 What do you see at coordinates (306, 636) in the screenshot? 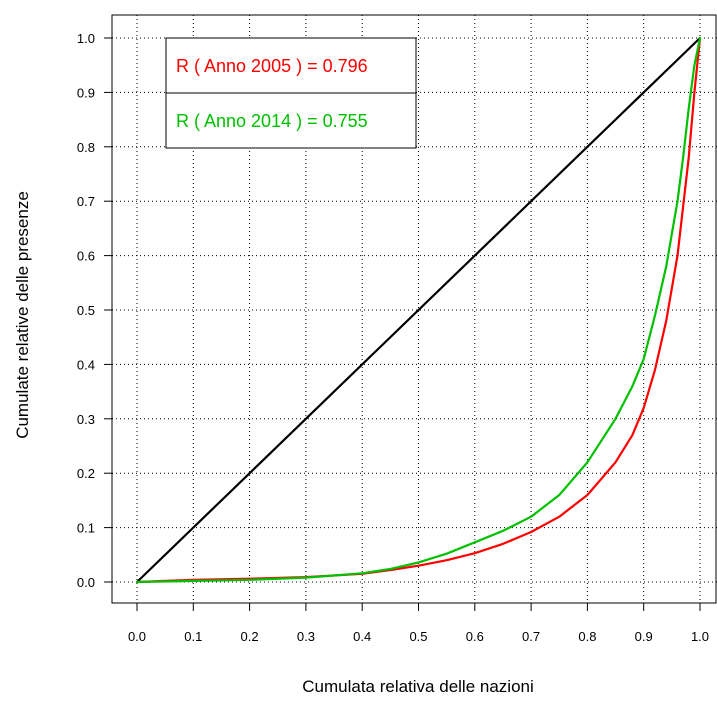
I see `x-tick-label-3: 0.3` at bounding box center [306, 636].